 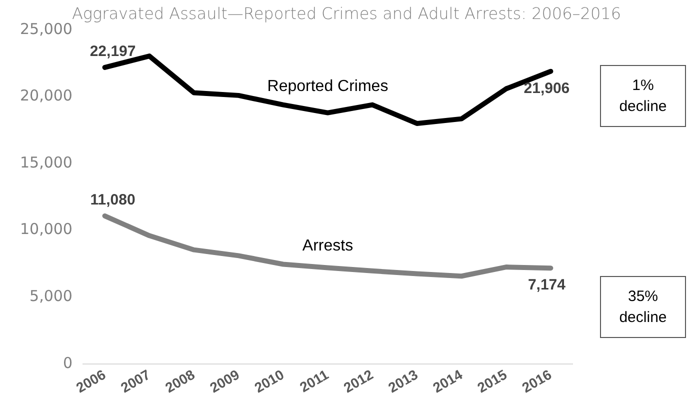 What do you see at coordinates (113, 51) in the screenshot?
I see `data-label: 22,197` at bounding box center [113, 51].